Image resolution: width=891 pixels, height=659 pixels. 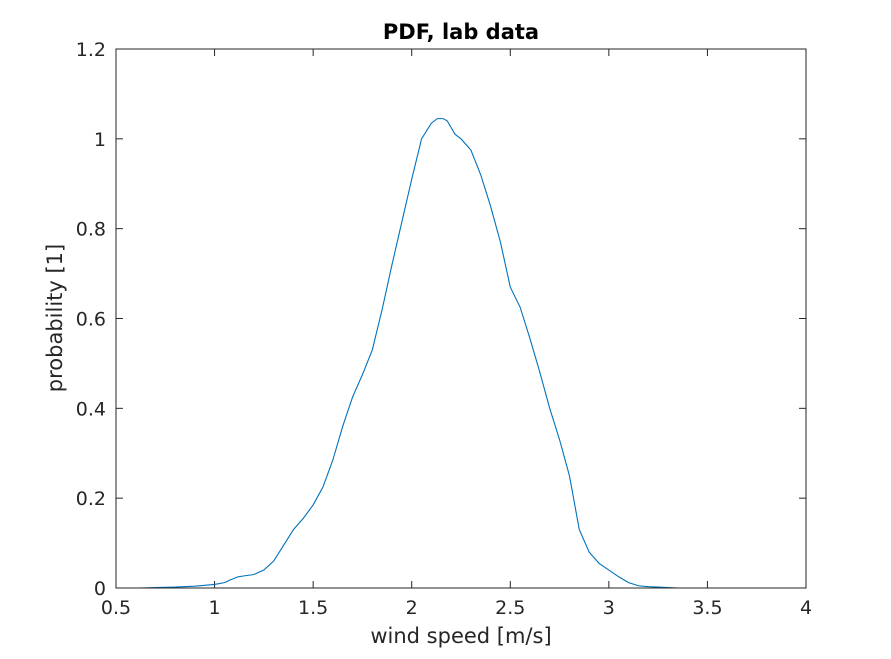 I want to click on y-tick-label: 0.2, so click(x=91, y=499).